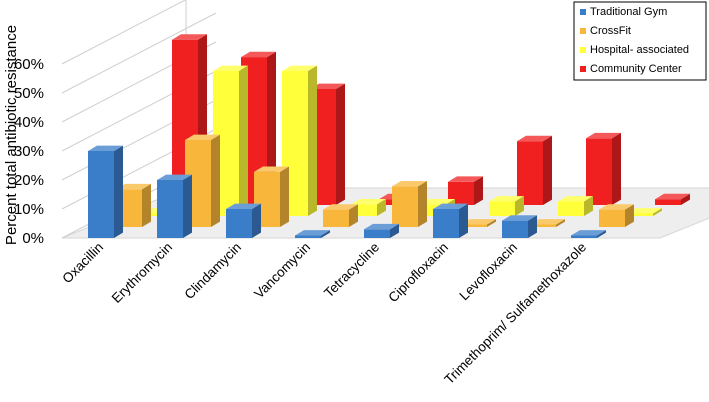 The height and width of the screenshot is (402, 709). I want to click on category-label: Vancomycin, so click(282, 271).